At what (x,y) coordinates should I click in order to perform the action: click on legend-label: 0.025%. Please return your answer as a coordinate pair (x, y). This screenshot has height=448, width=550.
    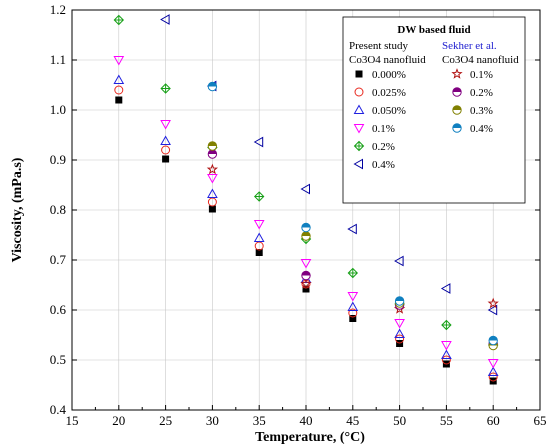
    Looking at the image, I should click on (389, 93).